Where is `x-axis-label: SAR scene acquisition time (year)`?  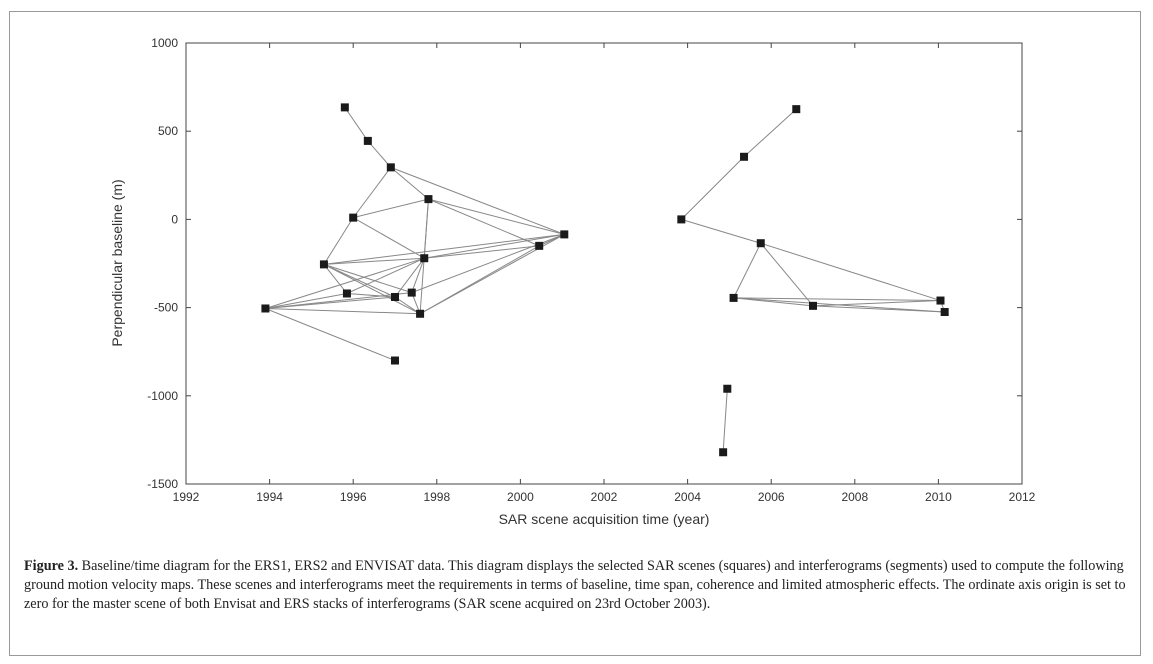
x-axis-label: SAR scene acquisition time (year) is located at coordinates (604, 519).